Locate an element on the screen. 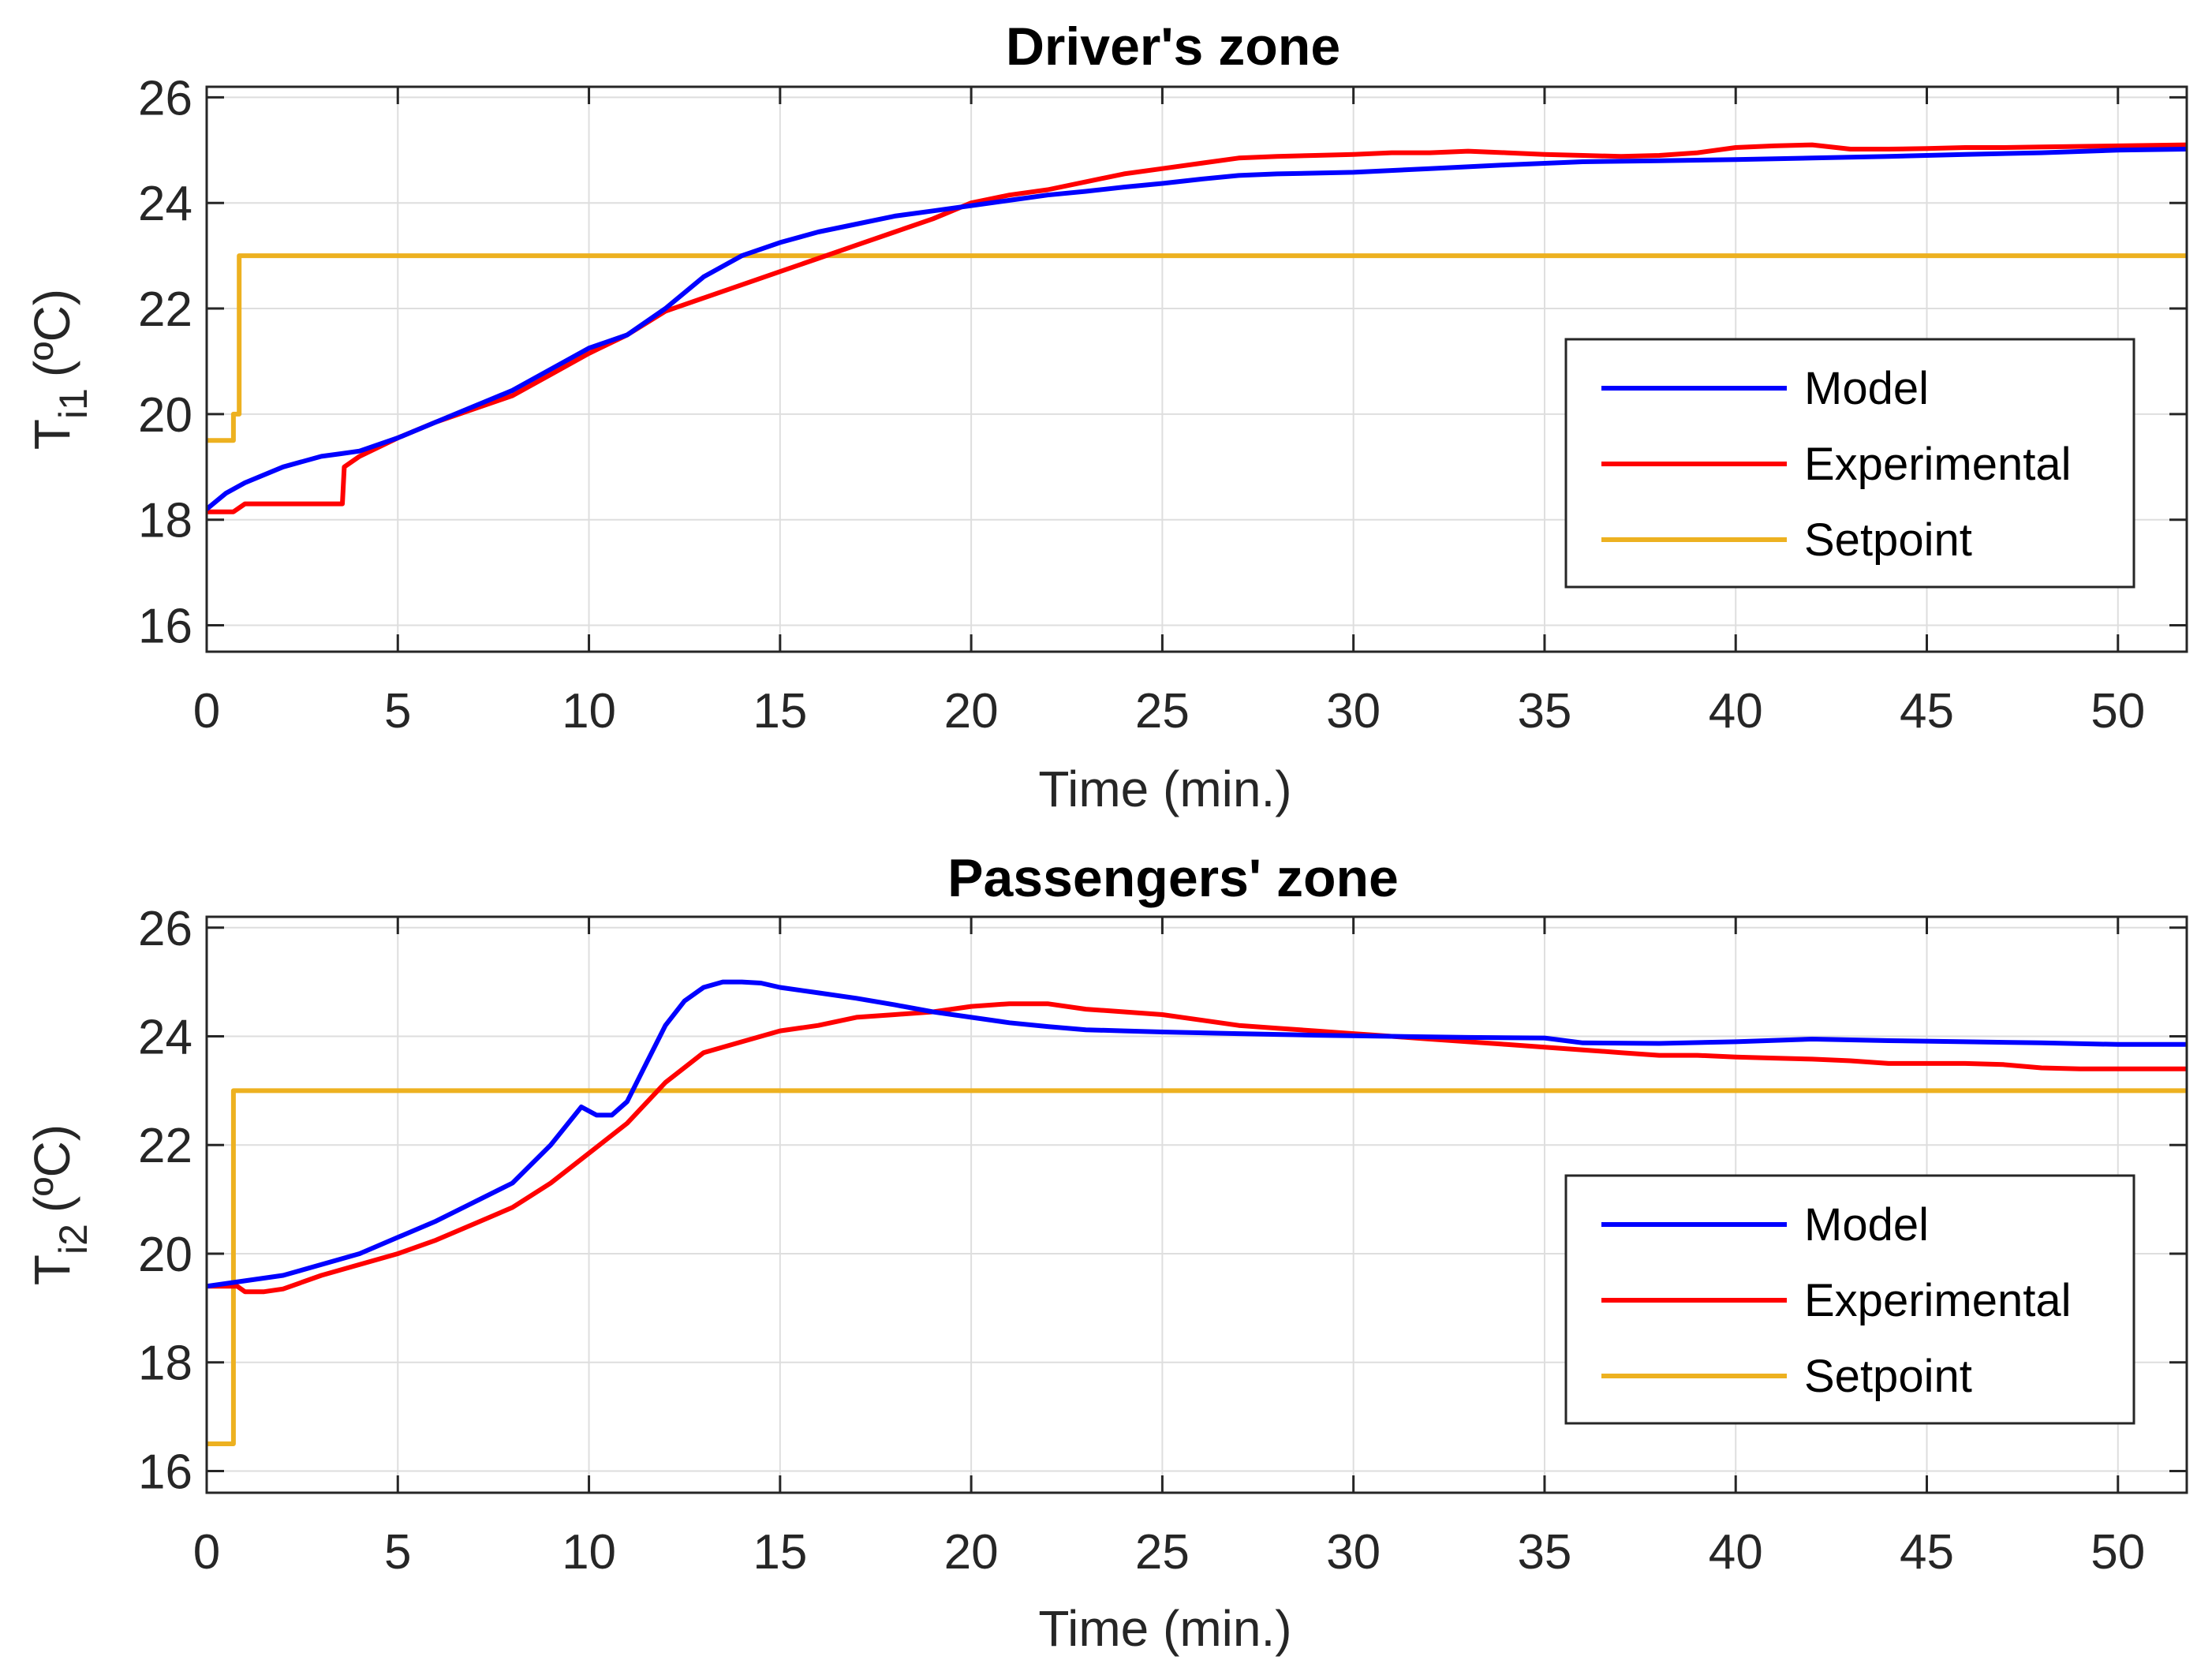 The image size is (2212, 1675). y-axis-label: Ti2 (ºC) is located at coordinates (59, 1204).